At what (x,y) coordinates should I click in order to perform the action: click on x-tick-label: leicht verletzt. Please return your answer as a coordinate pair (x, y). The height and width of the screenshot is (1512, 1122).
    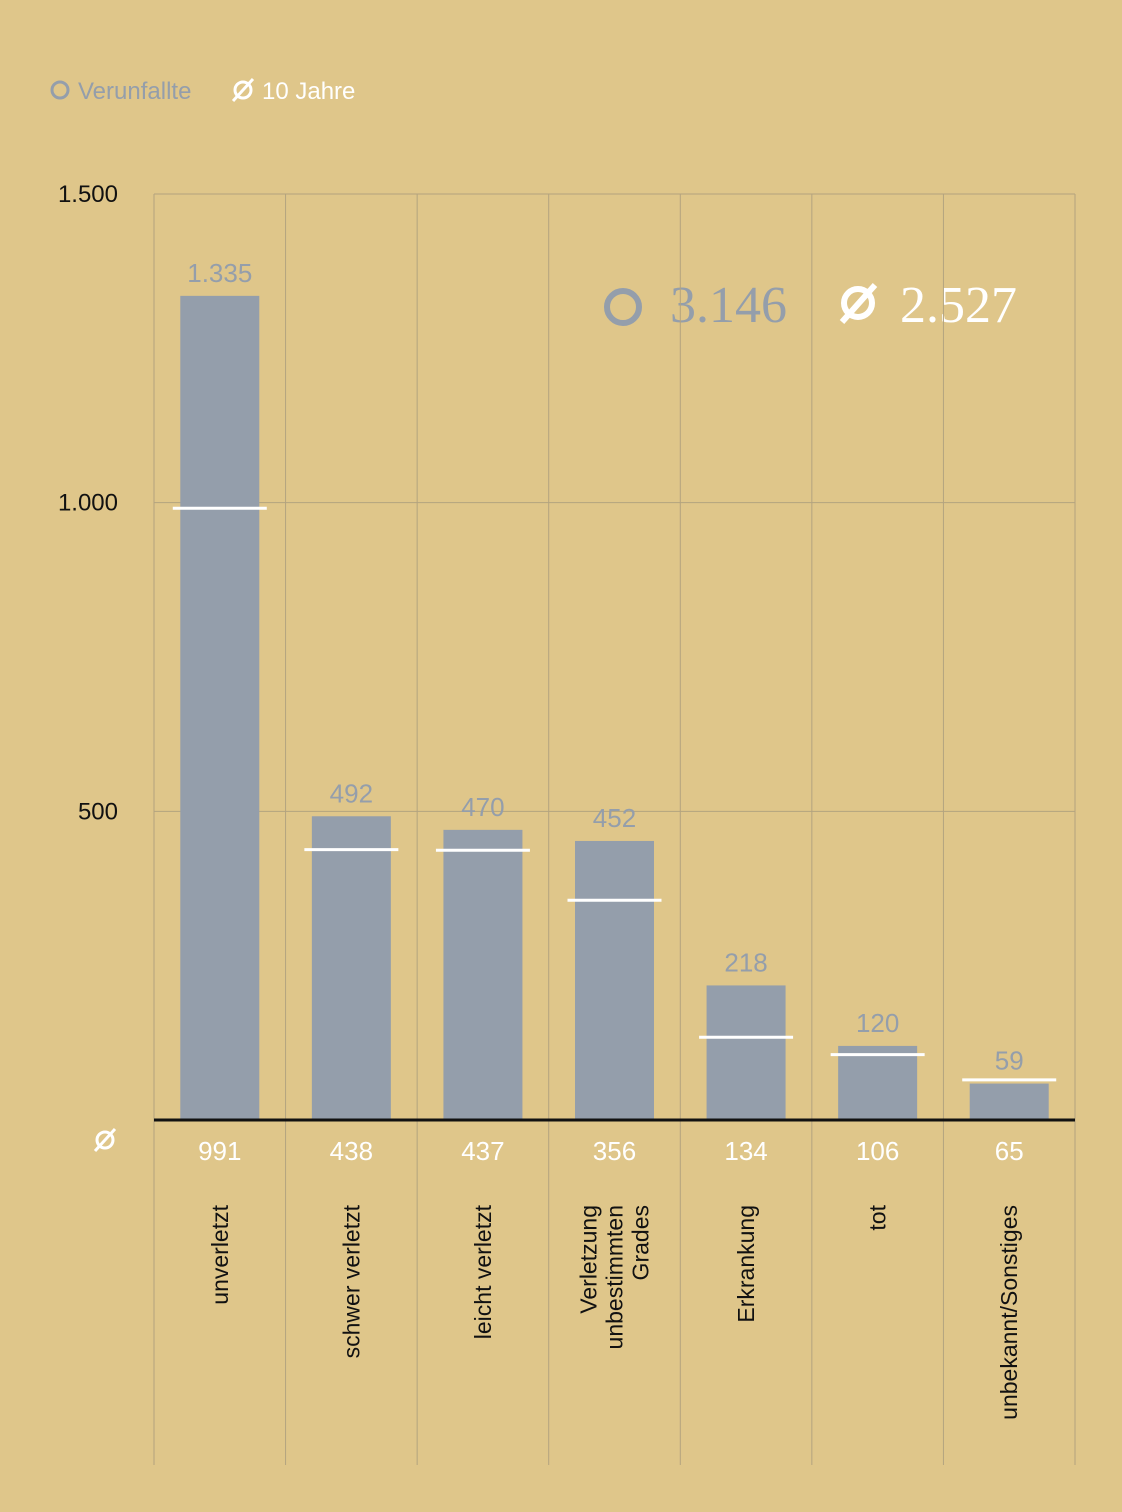
    Looking at the image, I should click on (483, 1271).